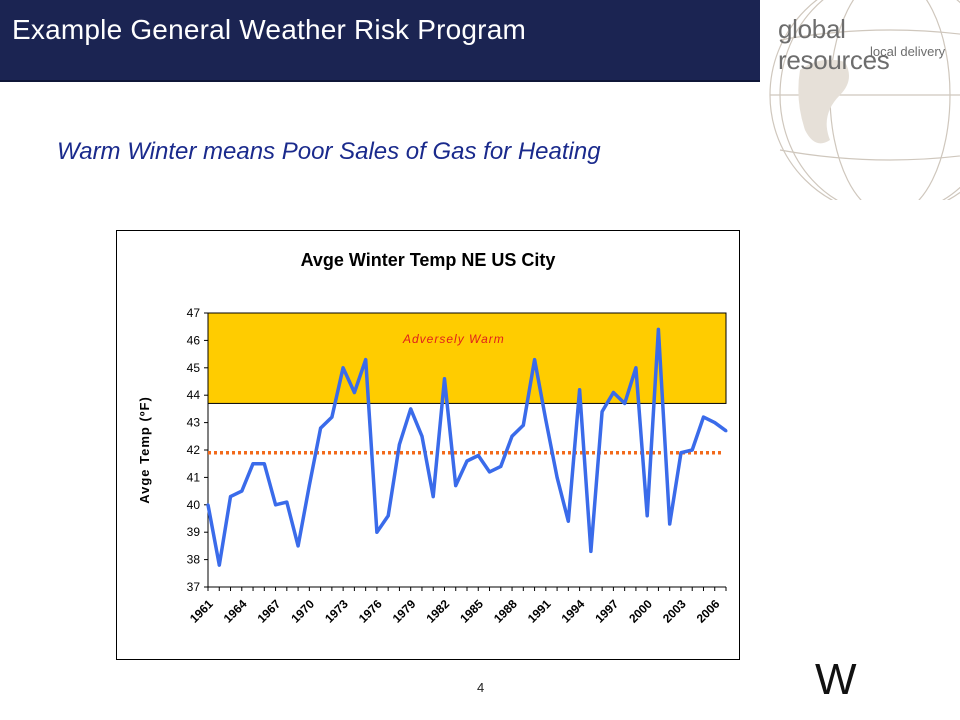  Describe the element at coordinates (370, 611) in the screenshot. I see `x-tick-label: 1976` at that location.